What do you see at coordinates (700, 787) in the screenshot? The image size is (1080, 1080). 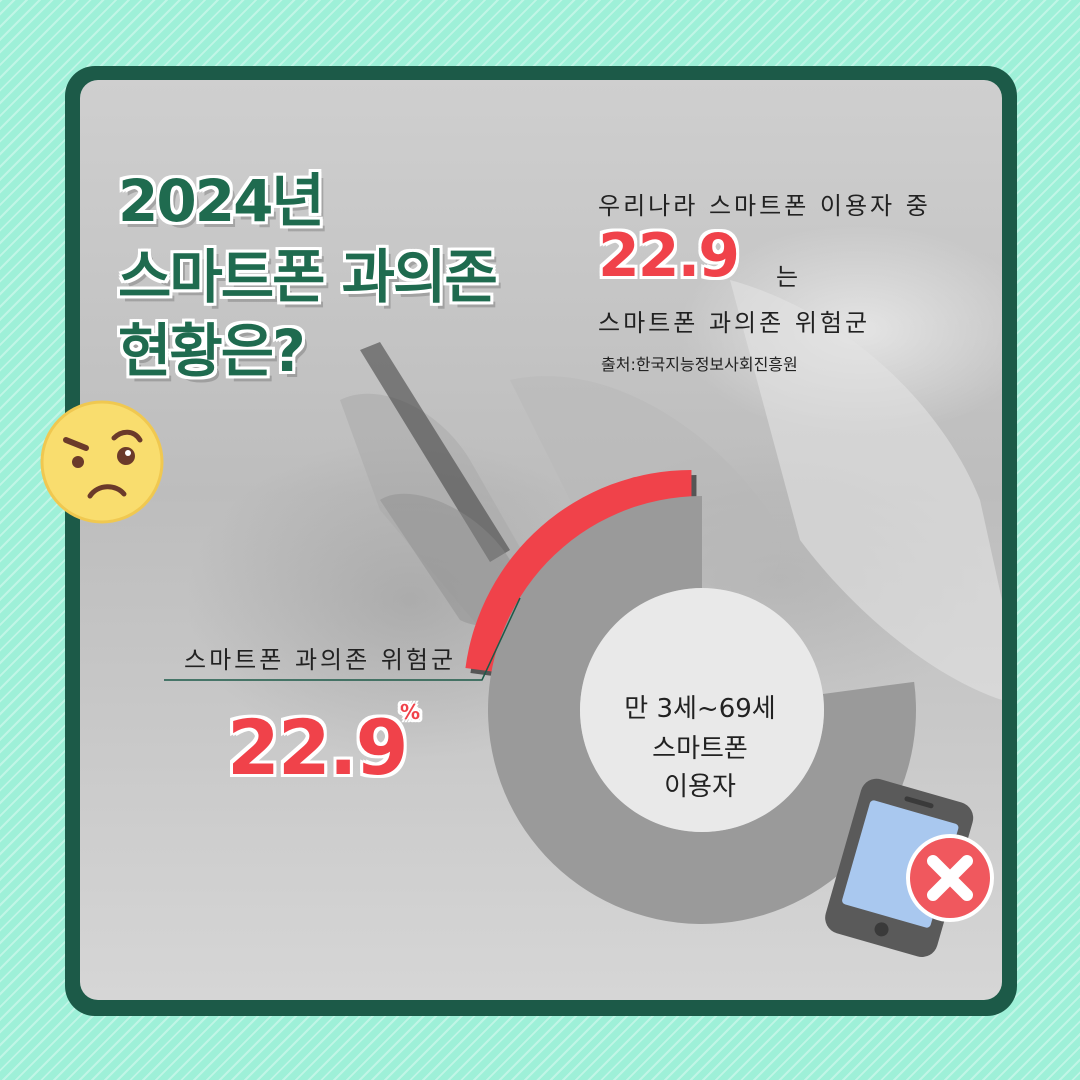 I see `center-label-users: 이용자` at bounding box center [700, 787].